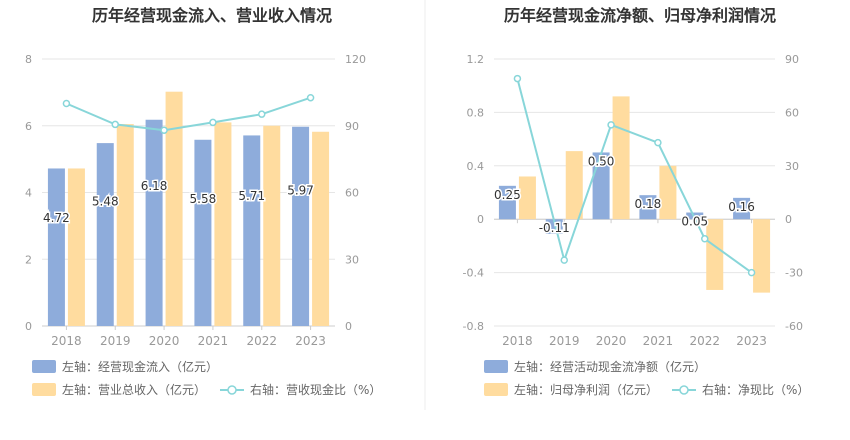 Image resolution: width=850 pixels, height=440 pixels. Describe the element at coordinates (28, 326) in the screenshot. I see `left-tick-label-0-0: 0` at that location.